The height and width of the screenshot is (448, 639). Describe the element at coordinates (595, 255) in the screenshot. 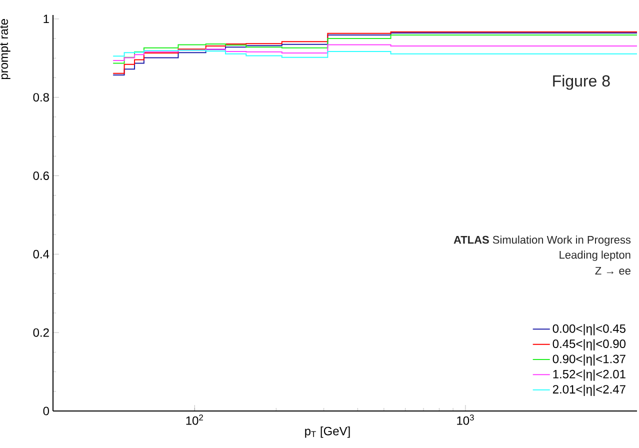

I see `annotation: Leading lepton` at that location.